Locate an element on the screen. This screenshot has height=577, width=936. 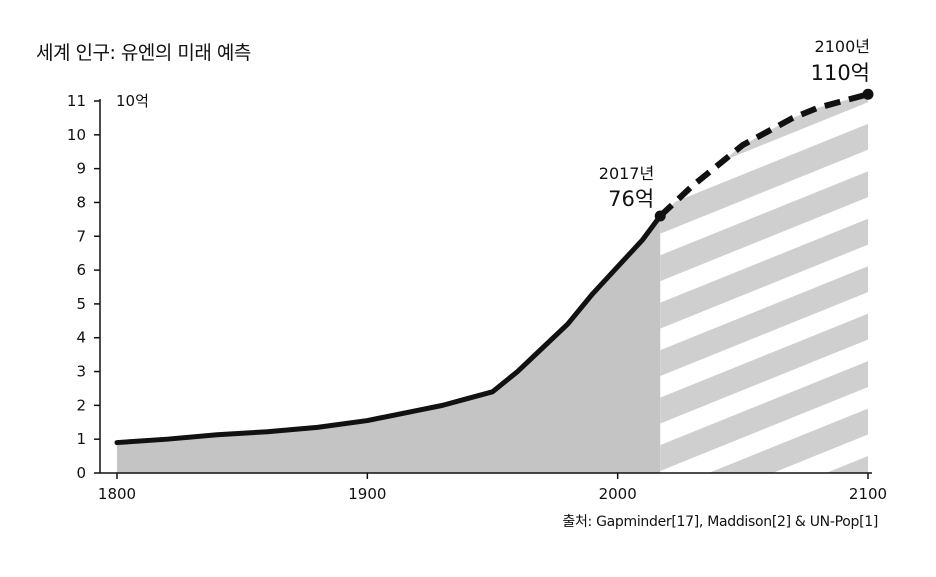
y-tick-label: 2 is located at coordinates (81, 405).